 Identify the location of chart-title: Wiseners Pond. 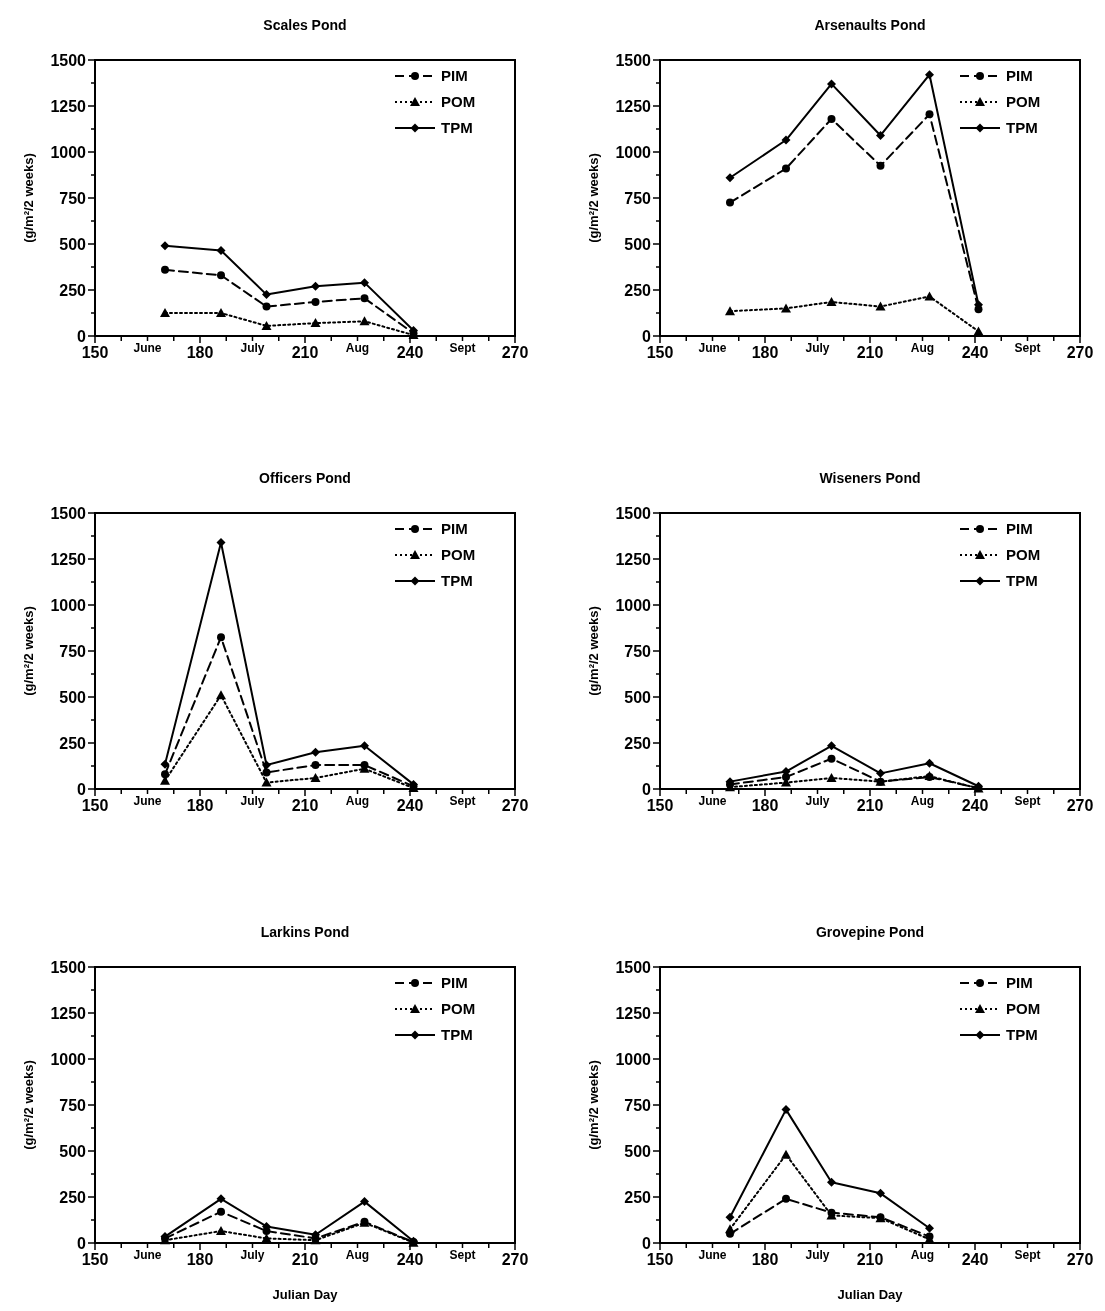
(870, 478).